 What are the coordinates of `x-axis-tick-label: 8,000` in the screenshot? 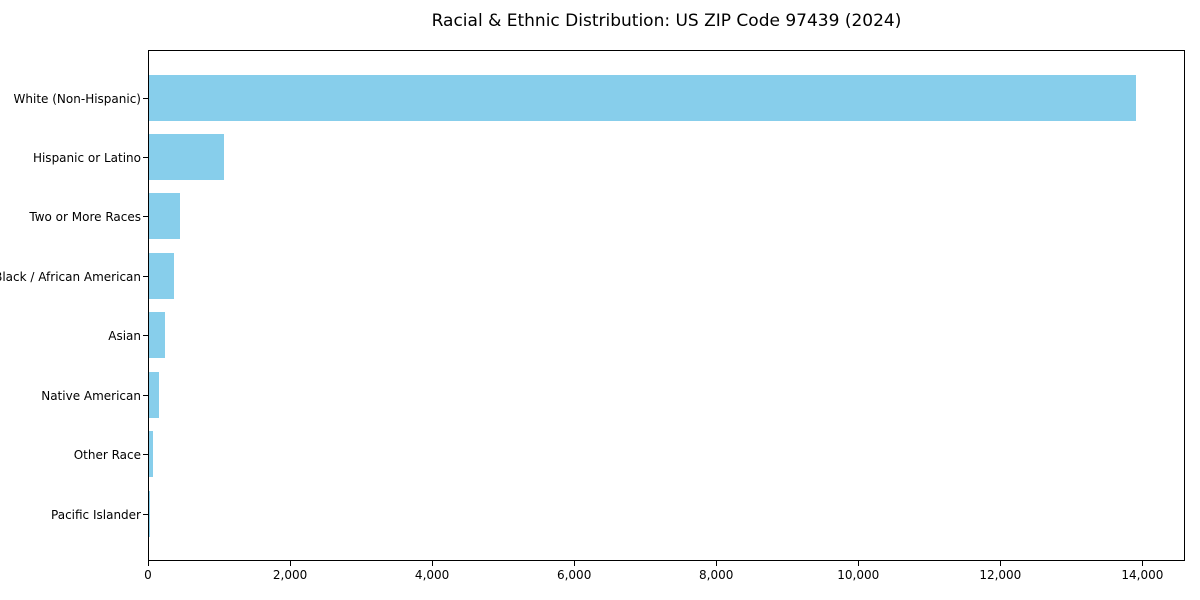 It's located at (716, 575).